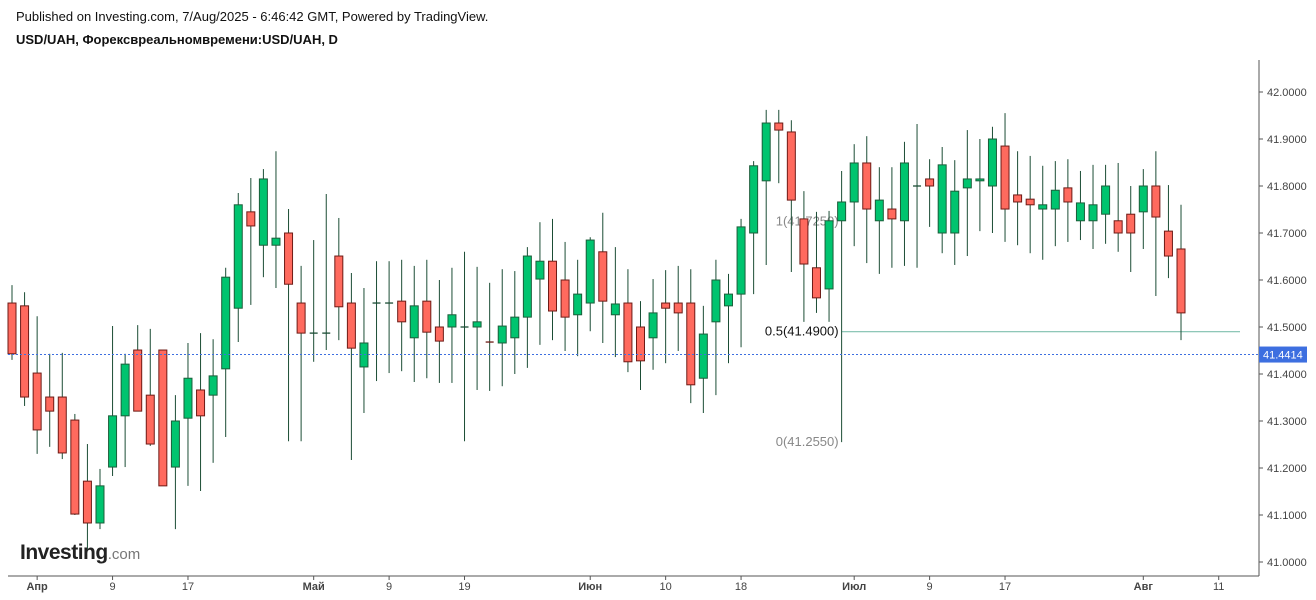  What do you see at coordinates (807, 441) in the screenshot?
I see `fib-level-label: 0(41.2550)` at bounding box center [807, 441].